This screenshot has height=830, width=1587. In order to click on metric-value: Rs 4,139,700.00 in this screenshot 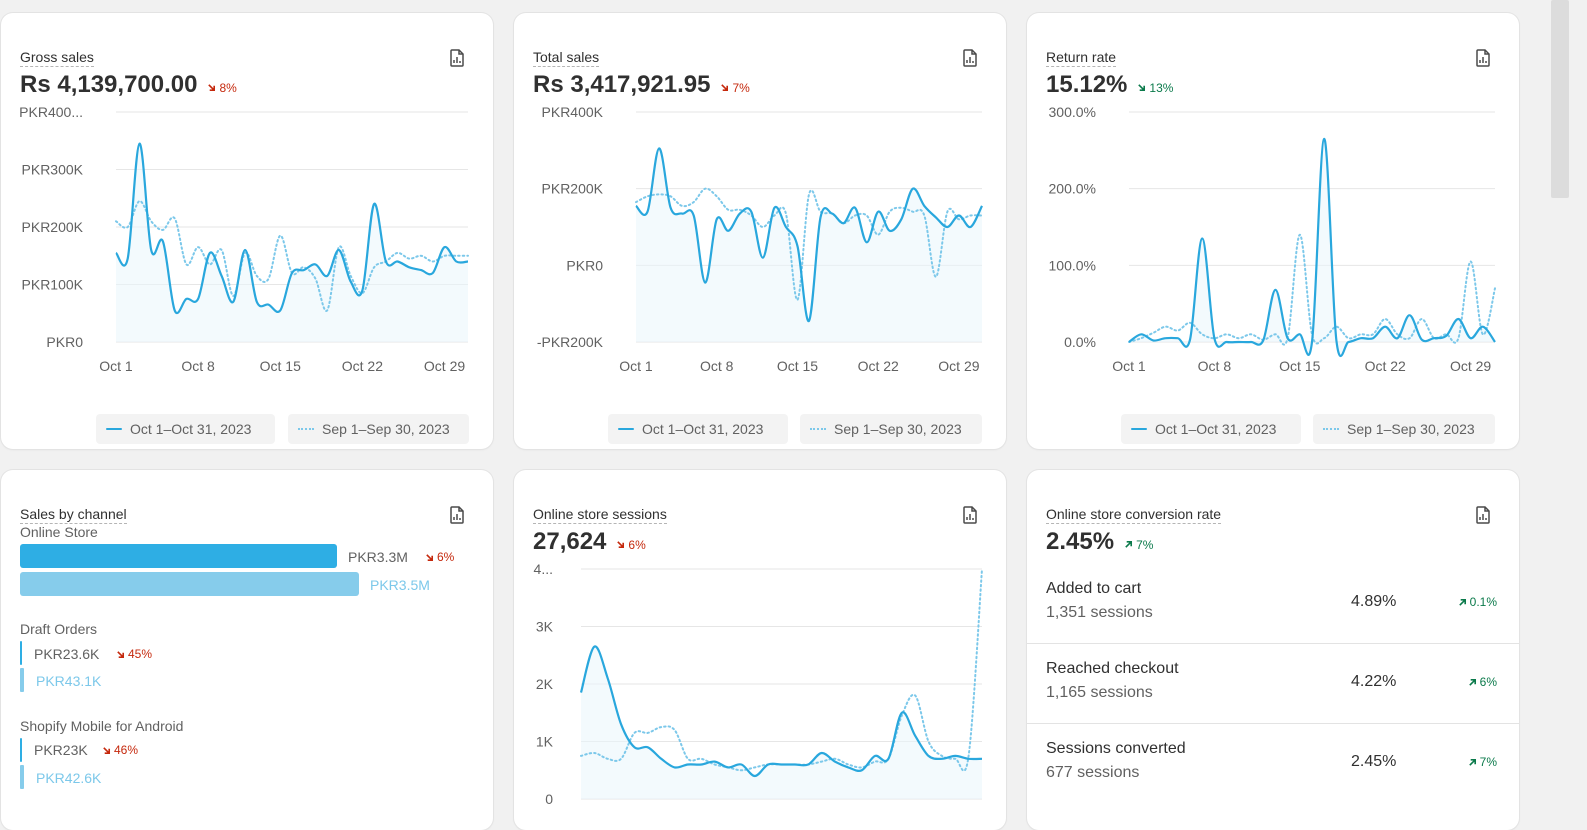, I will do `click(109, 84)`.